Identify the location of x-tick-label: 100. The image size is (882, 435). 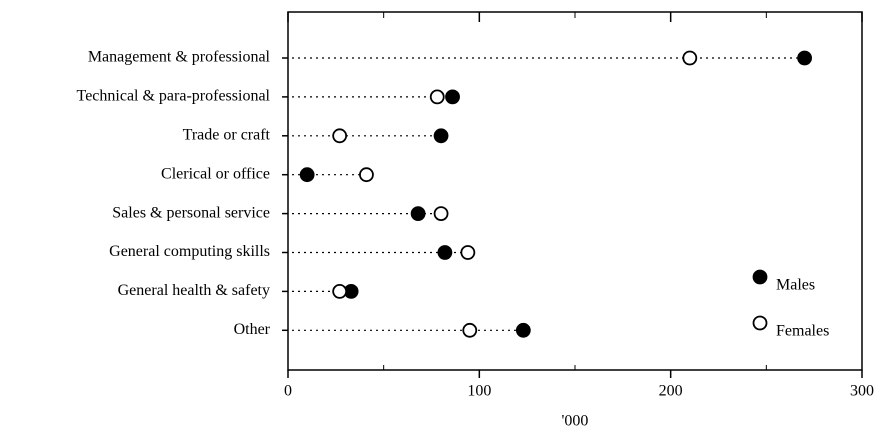
(479, 391).